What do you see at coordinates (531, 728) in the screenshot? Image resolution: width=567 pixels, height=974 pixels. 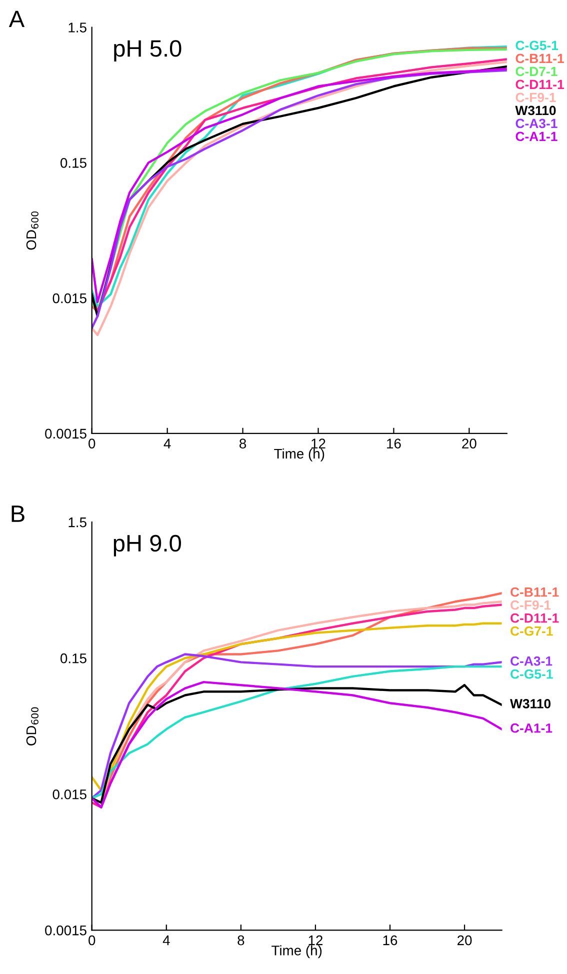 I see `series-label: C-A1-1` at bounding box center [531, 728].